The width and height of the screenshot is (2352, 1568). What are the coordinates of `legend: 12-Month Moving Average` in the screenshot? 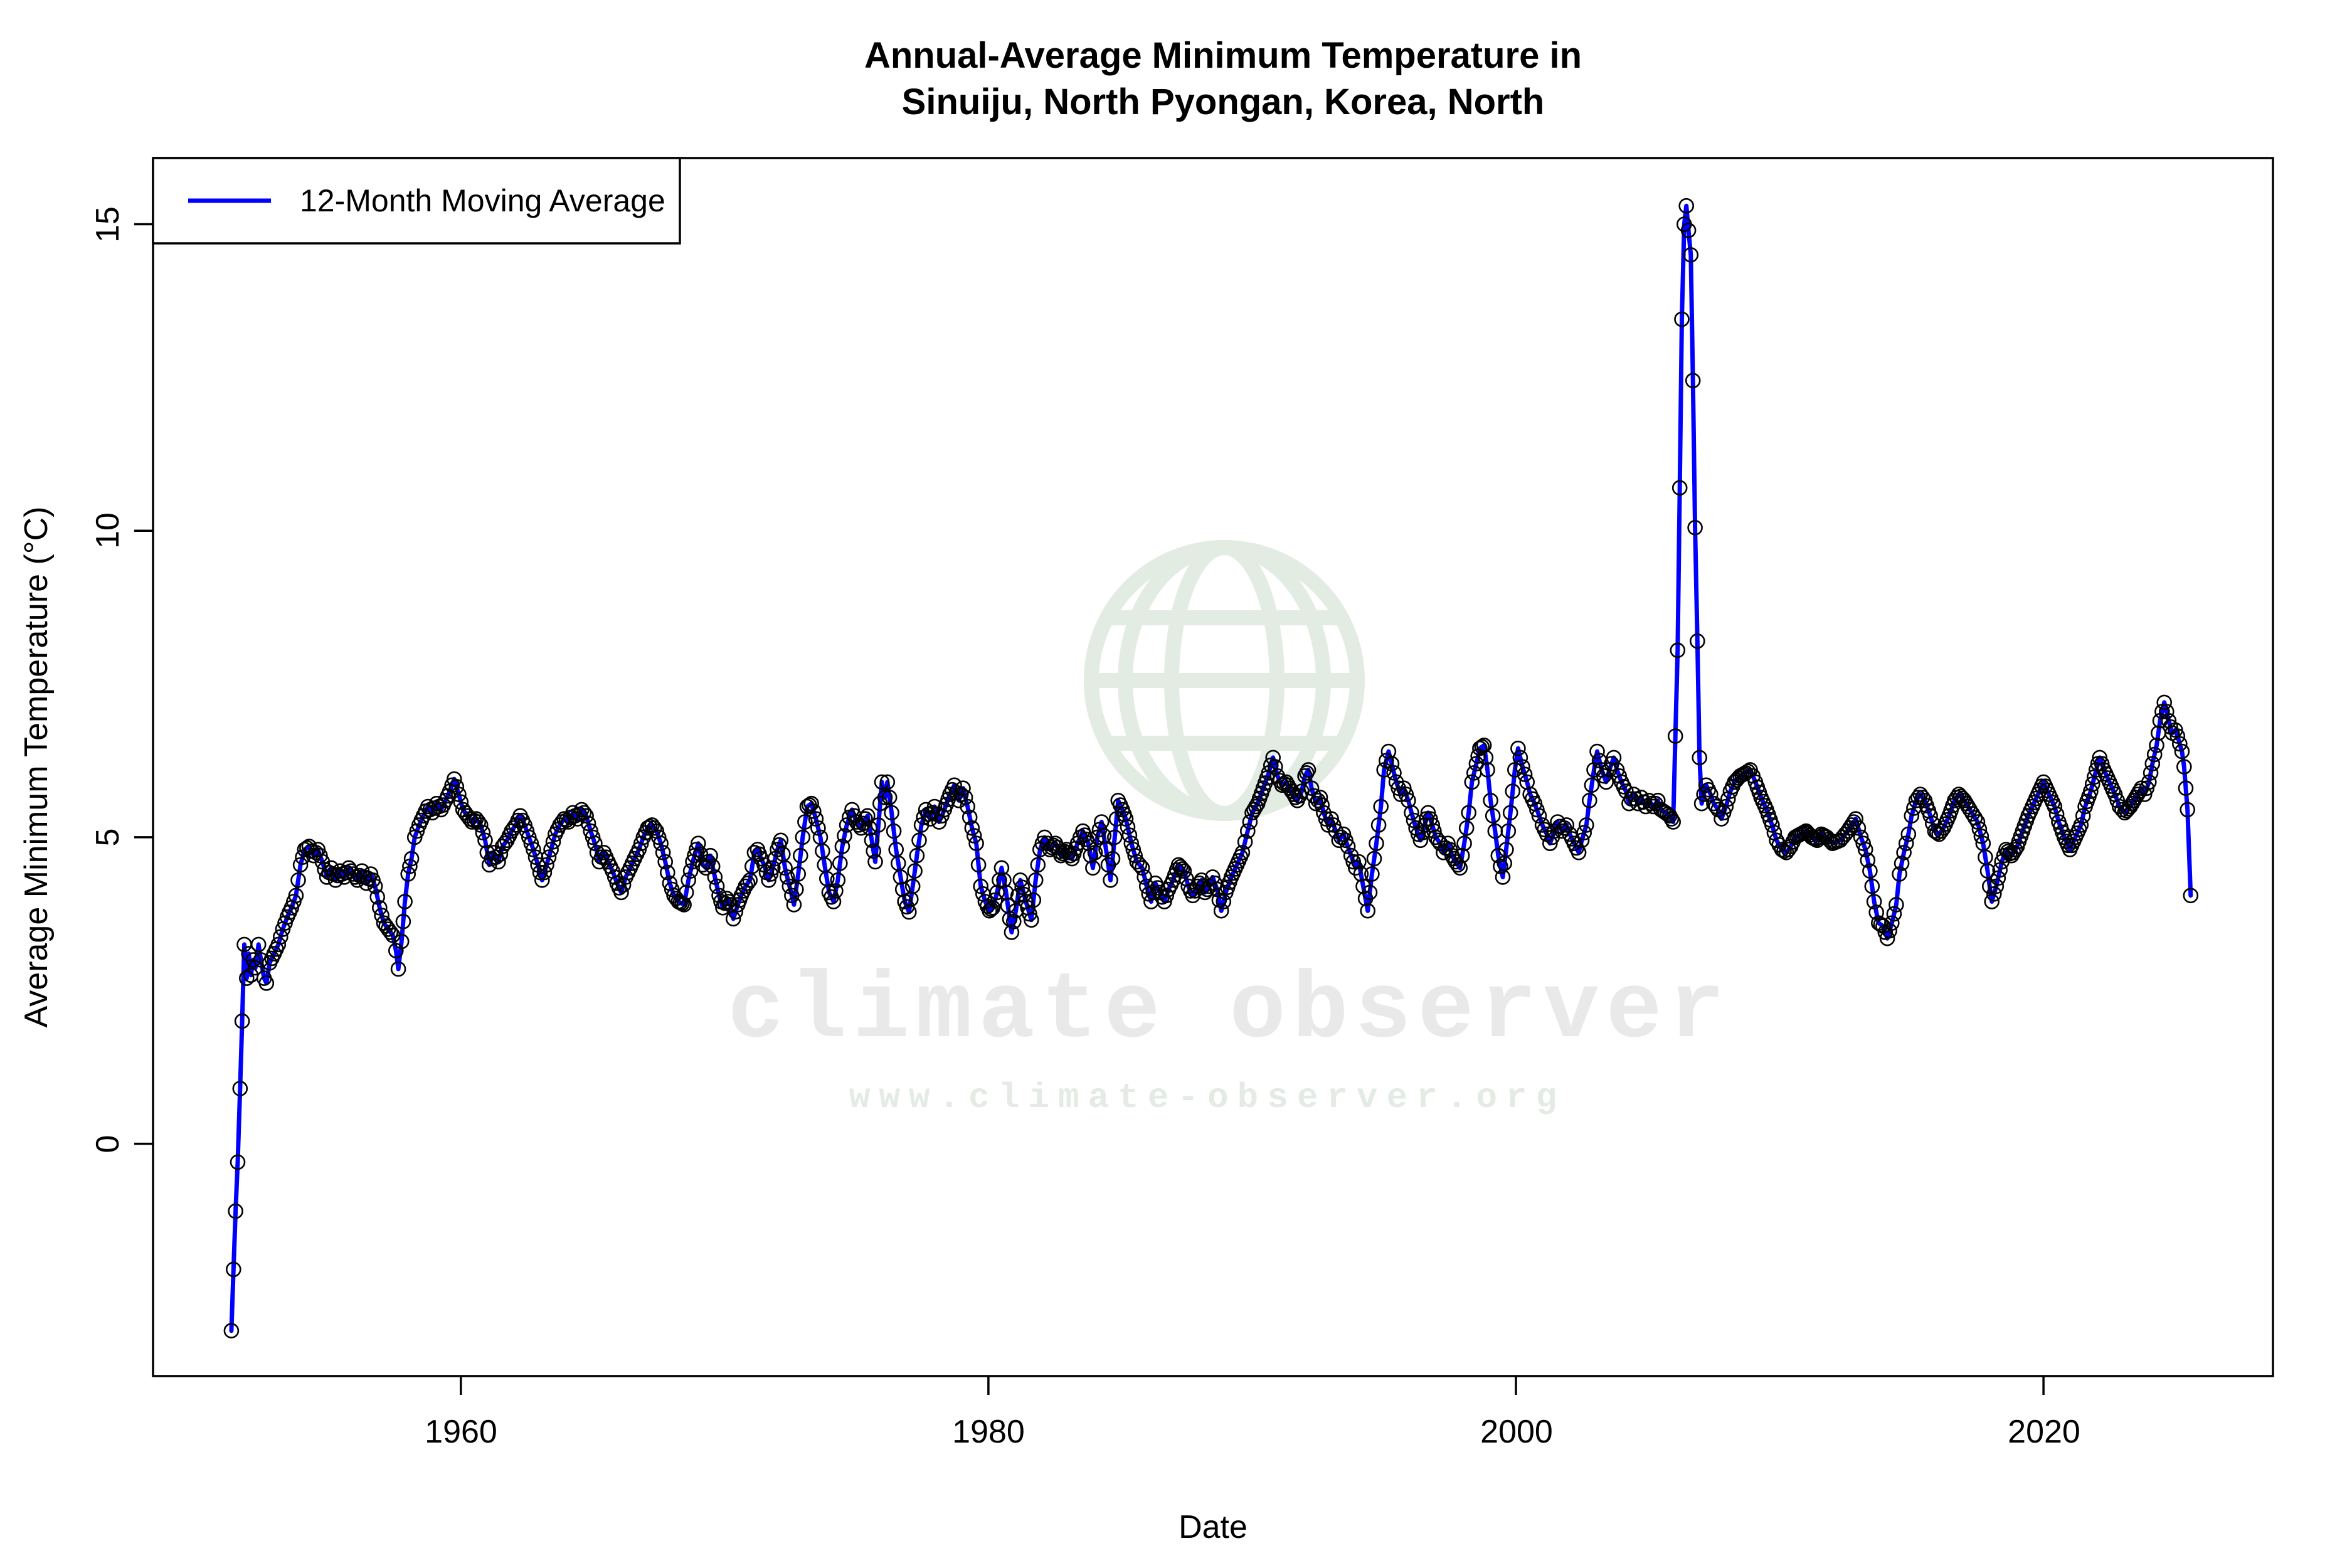 It's located at (416, 201).